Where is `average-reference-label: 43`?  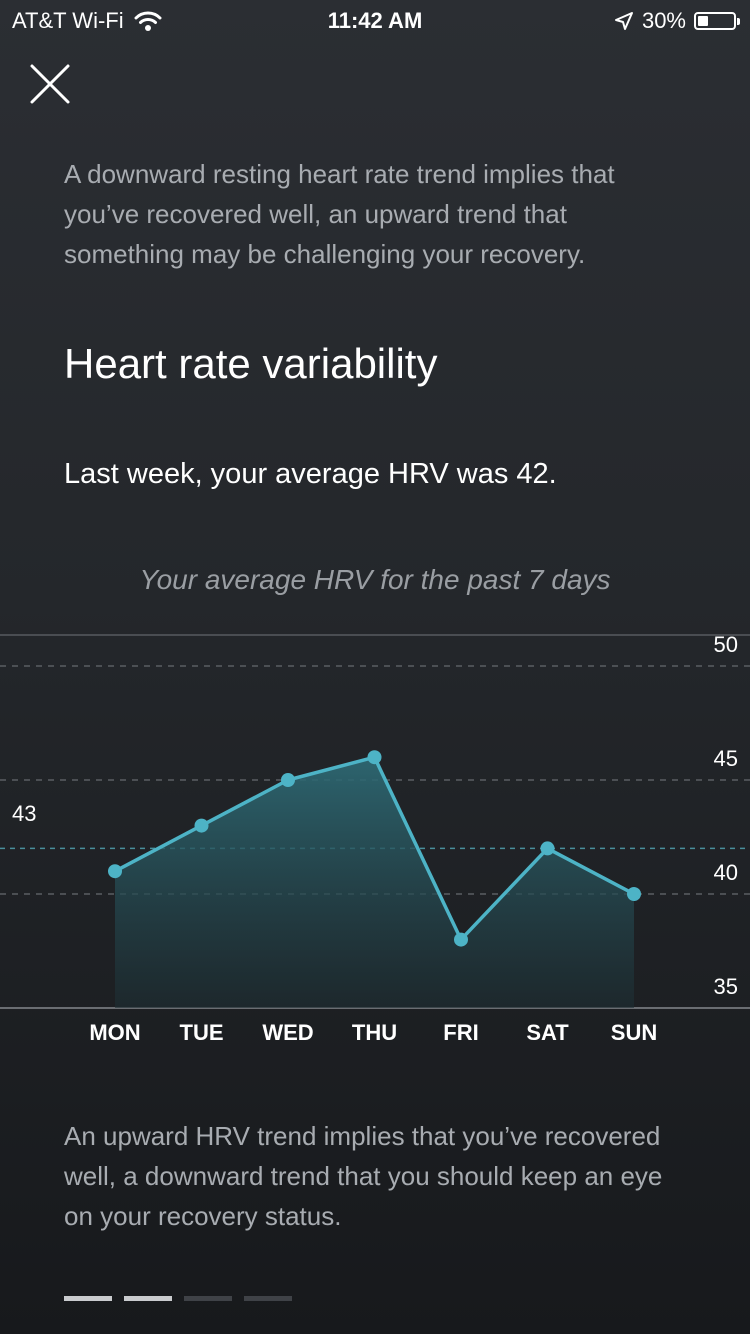
average-reference-label: 43 is located at coordinates (24, 813).